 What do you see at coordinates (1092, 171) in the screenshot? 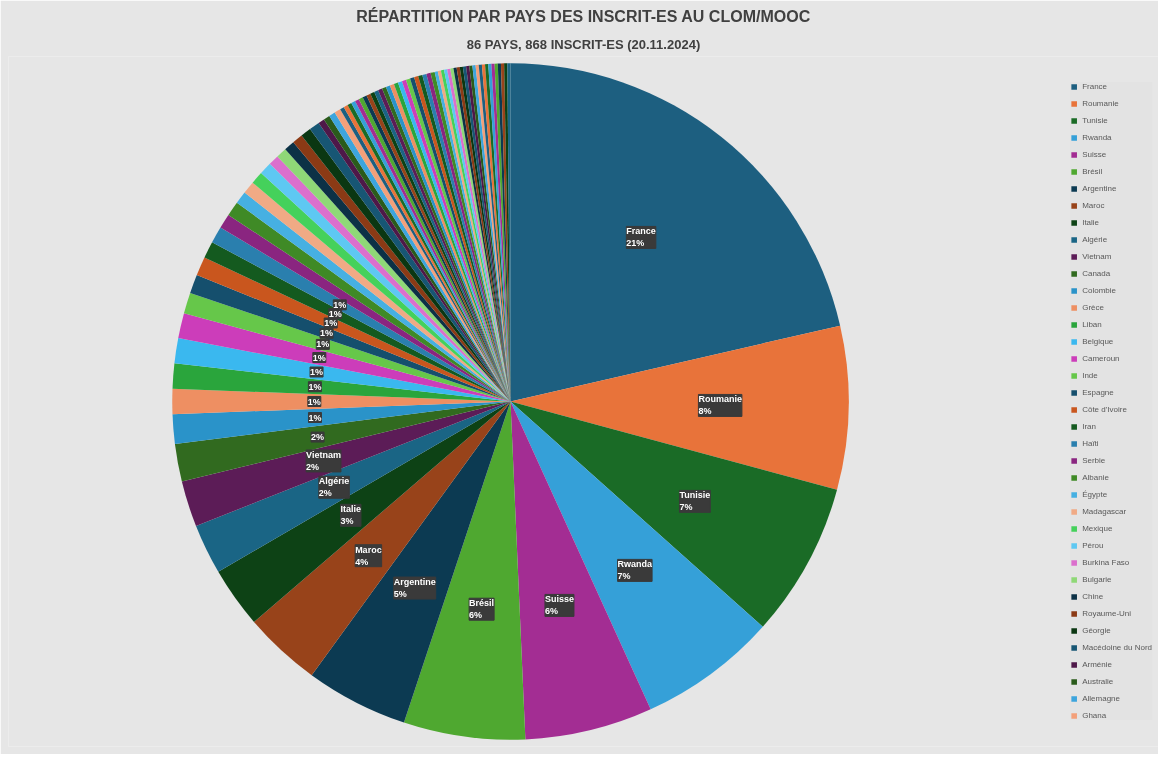
I see `legend-label: Brésil` at bounding box center [1092, 171].